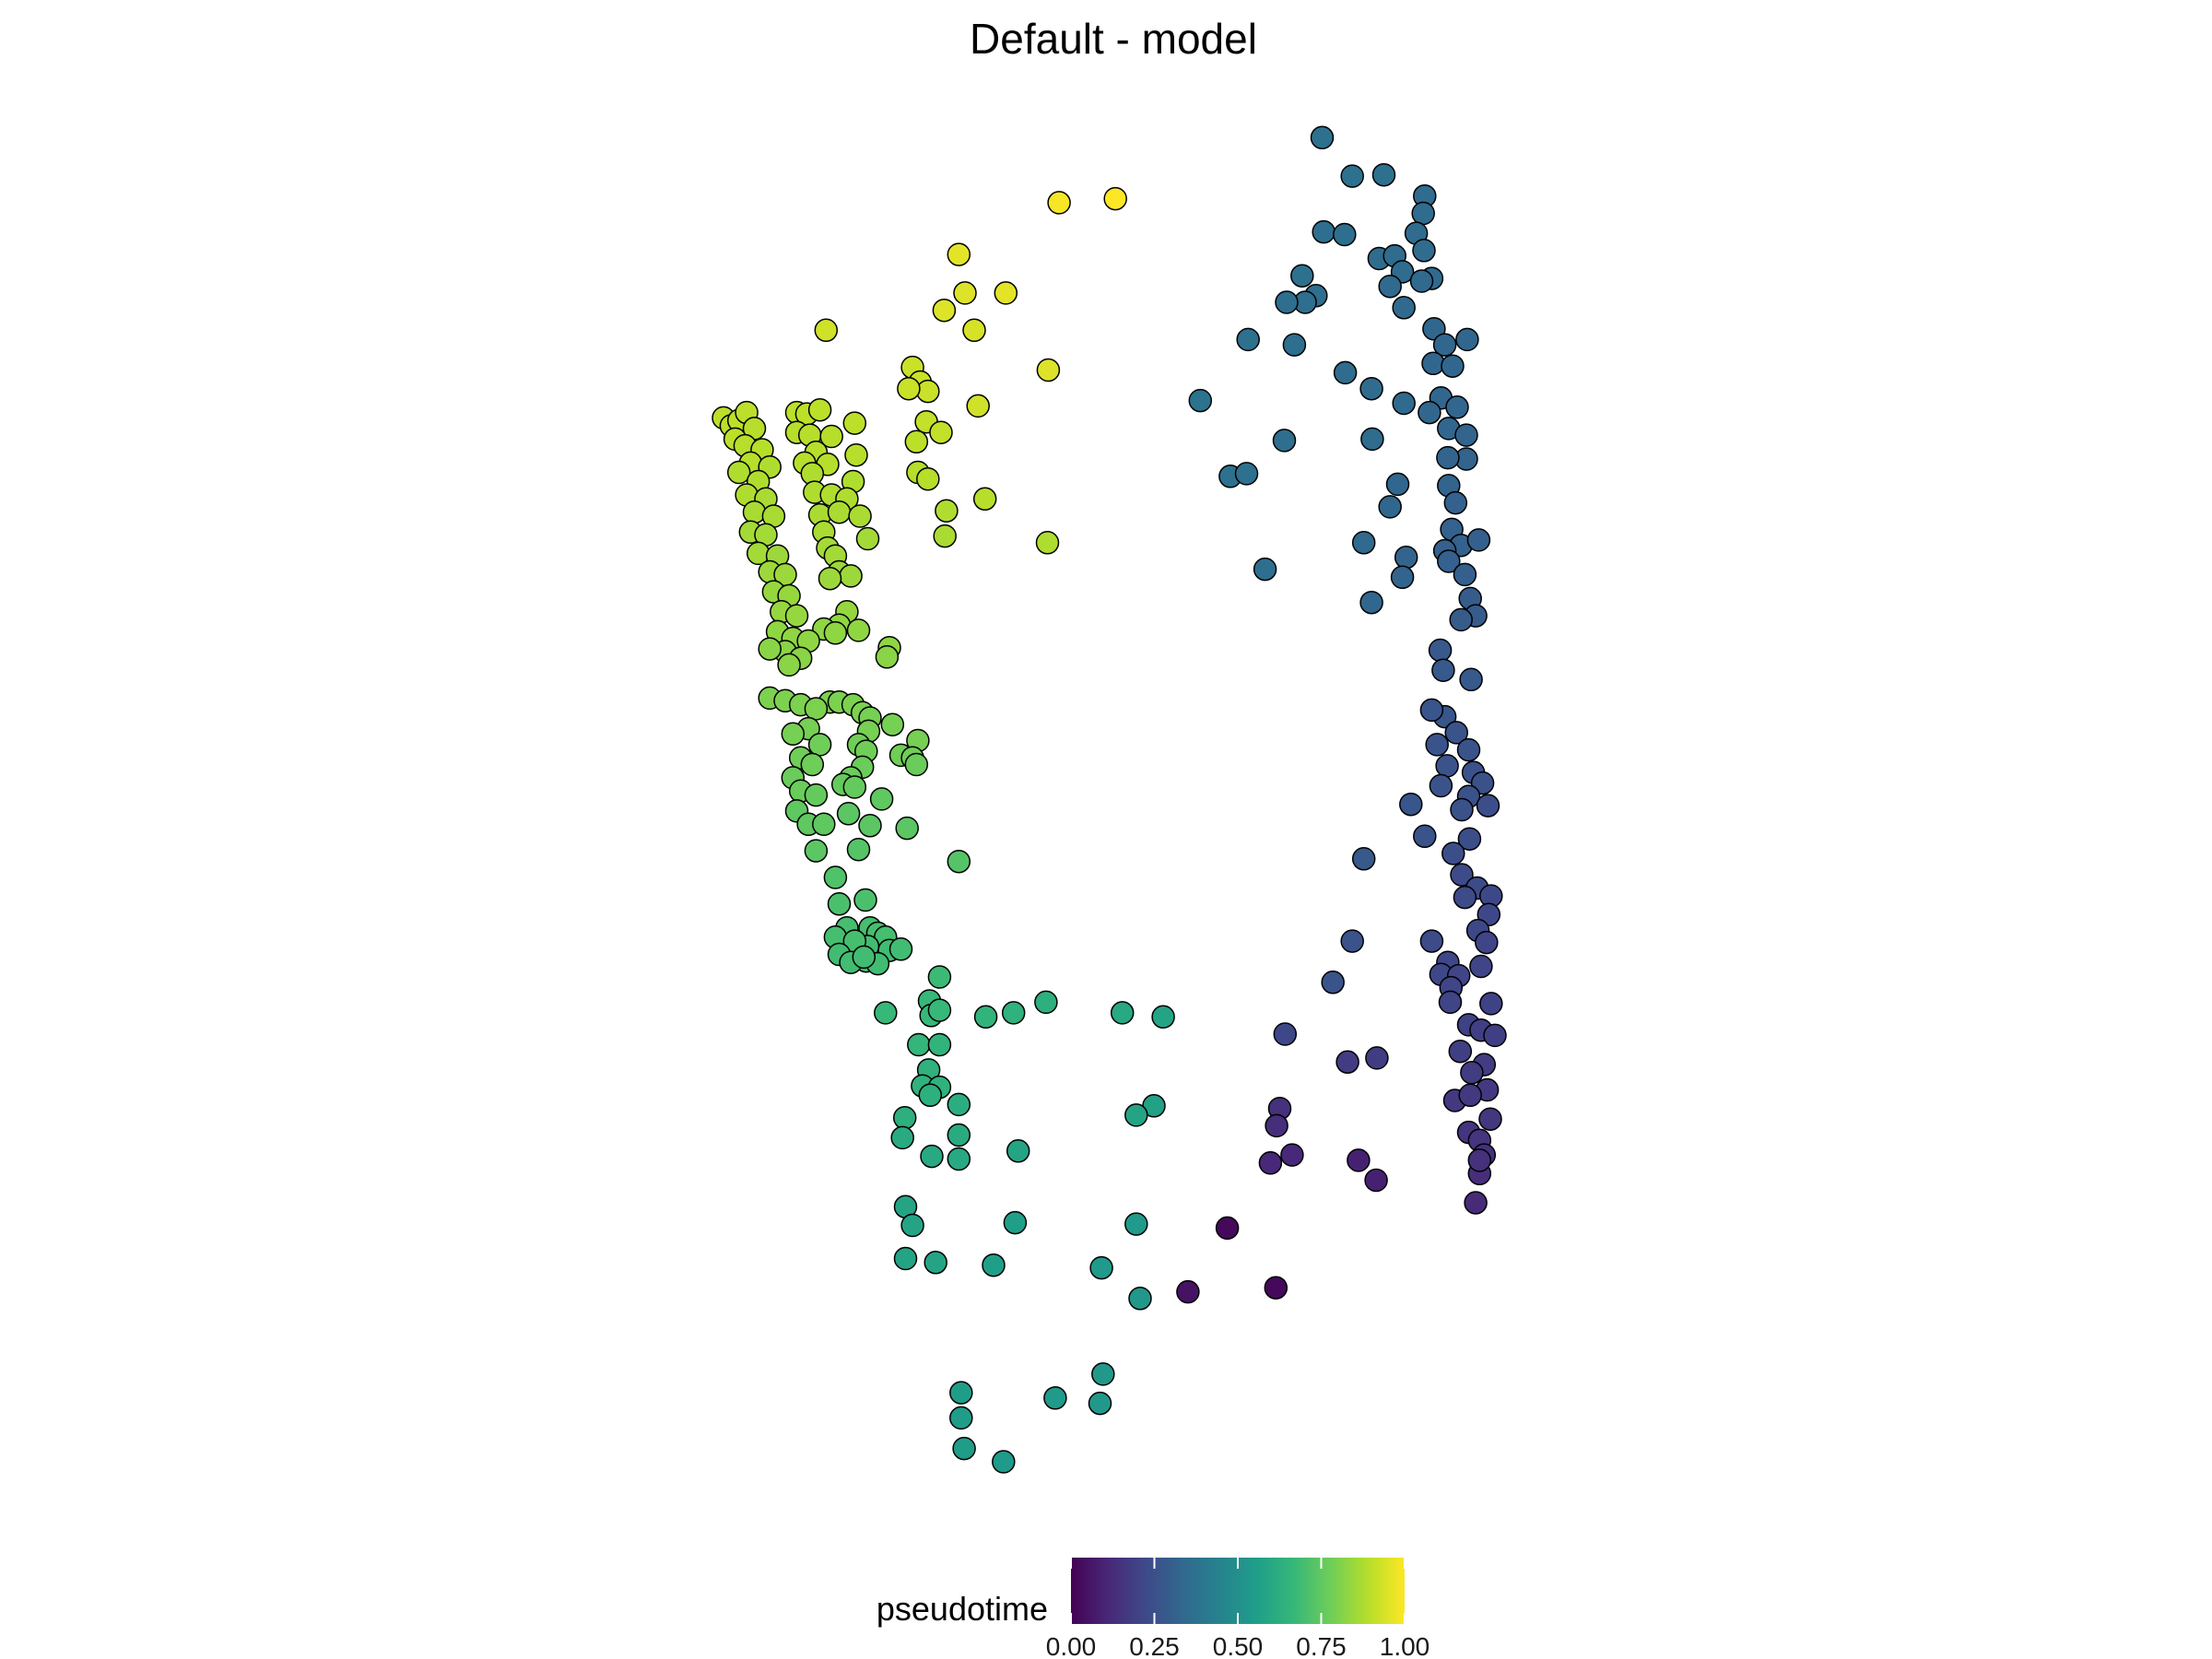 This screenshot has height=1659, width=2212. Describe the element at coordinates (1405, 1645) in the screenshot. I see `legend-tick-label: 1.00` at that location.